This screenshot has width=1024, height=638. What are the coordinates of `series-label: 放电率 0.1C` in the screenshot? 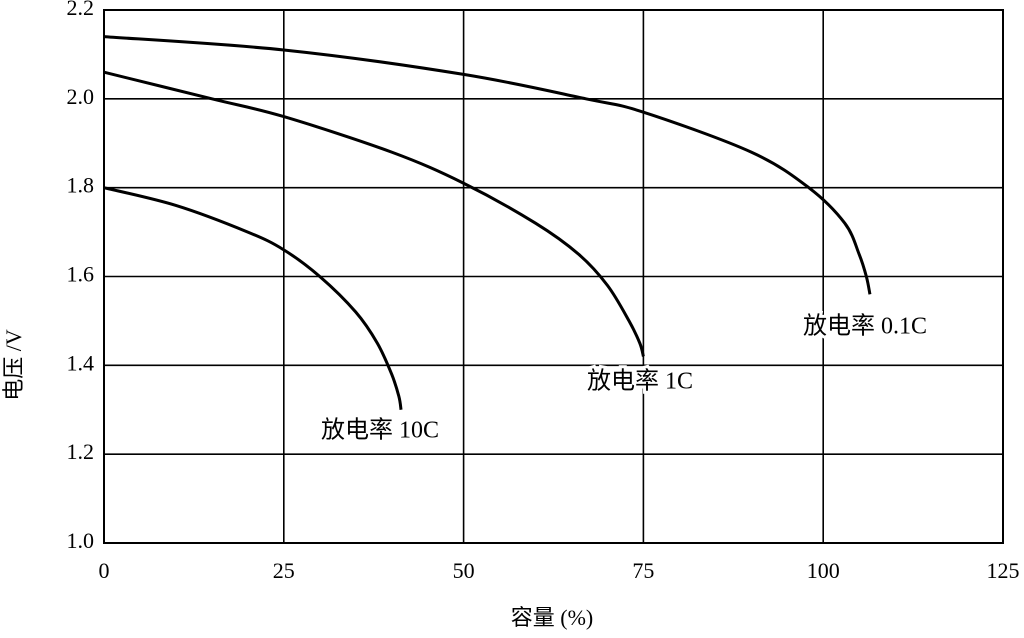 It's located at (865, 326).